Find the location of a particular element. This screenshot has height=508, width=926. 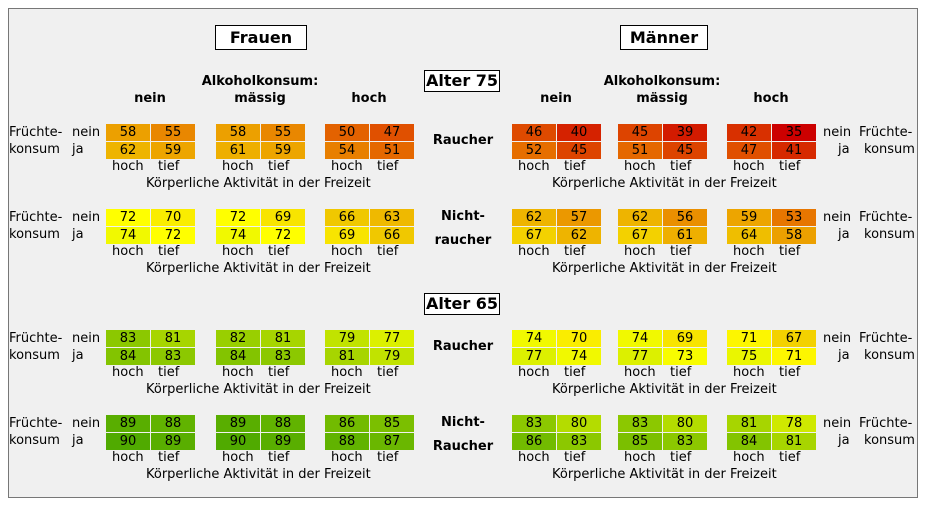

men-alcohol-2: hoch is located at coordinates (771, 98).